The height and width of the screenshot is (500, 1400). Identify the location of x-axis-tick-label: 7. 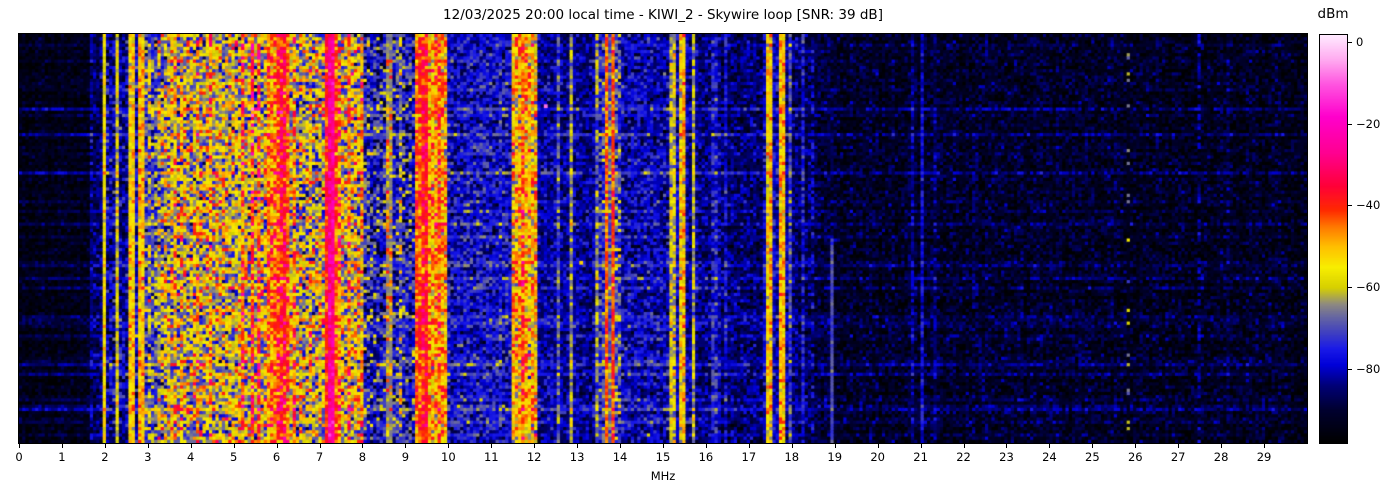
(319, 457).